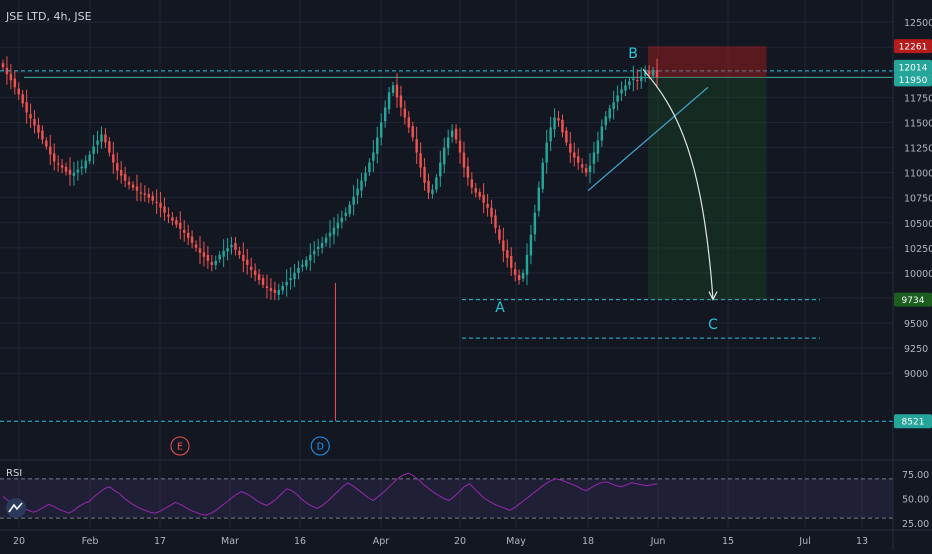 The height and width of the screenshot is (554, 932). Describe the element at coordinates (180, 446) in the screenshot. I see `event-marker: E` at that location.